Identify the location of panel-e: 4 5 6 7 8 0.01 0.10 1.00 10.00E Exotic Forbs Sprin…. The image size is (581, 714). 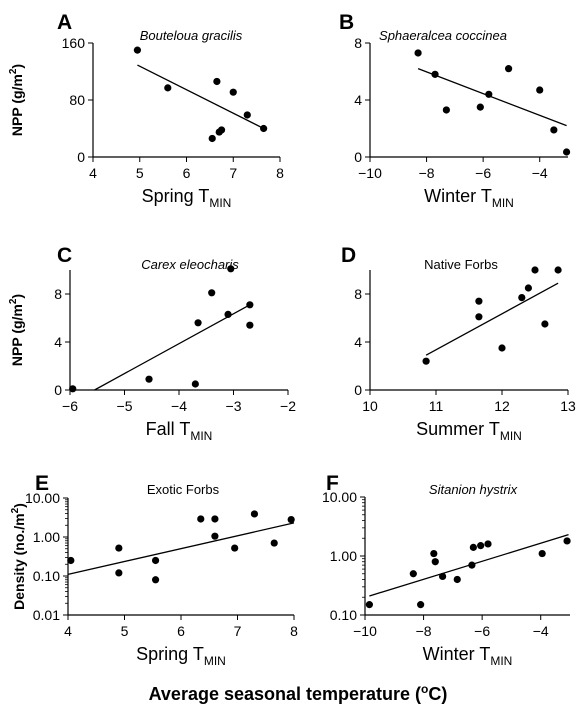
(154, 570).